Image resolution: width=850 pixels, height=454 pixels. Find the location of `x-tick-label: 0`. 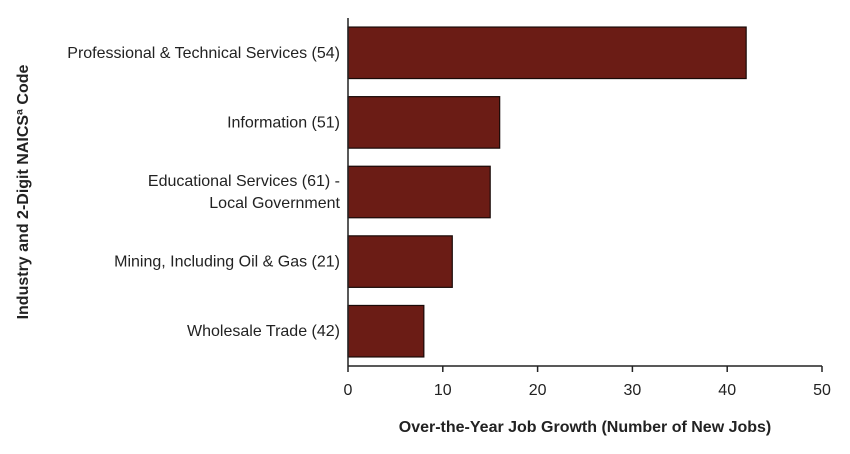

x-tick-label: 0 is located at coordinates (348, 390).